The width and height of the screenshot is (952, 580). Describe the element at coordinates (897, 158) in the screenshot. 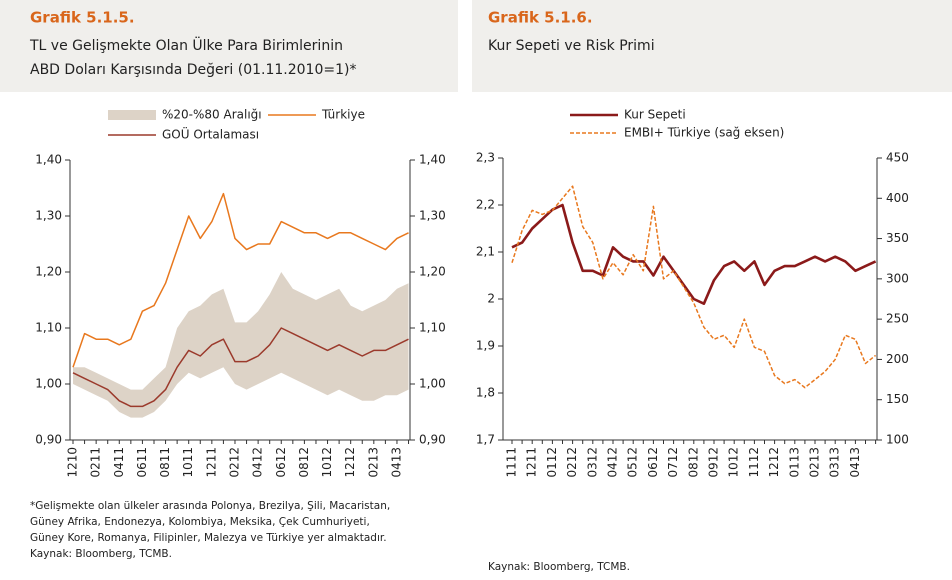

I see `y2-tick-label: 450` at that location.